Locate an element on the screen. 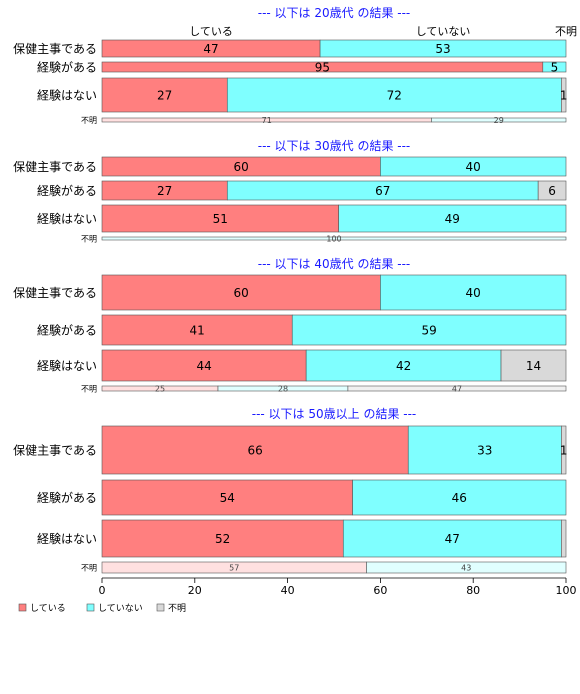  data-label: 42 is located at coordinates (403, 366).